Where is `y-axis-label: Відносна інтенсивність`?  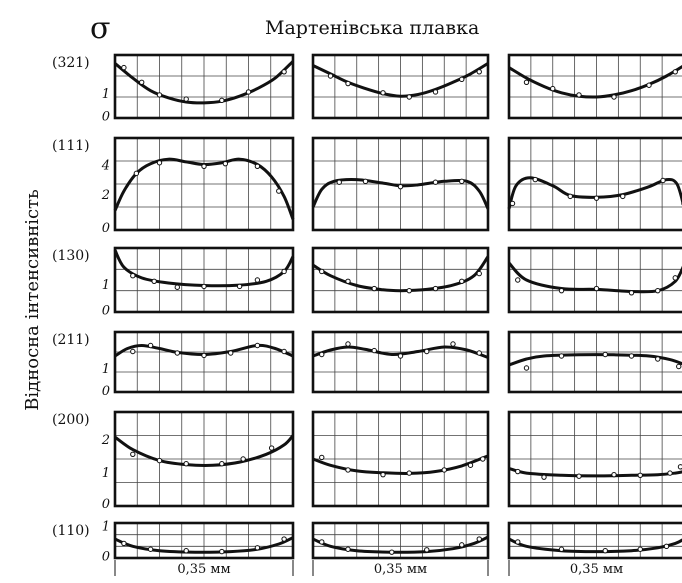 y-axis-label: Відносна інтенсивність is located at coordinates (32, 300).